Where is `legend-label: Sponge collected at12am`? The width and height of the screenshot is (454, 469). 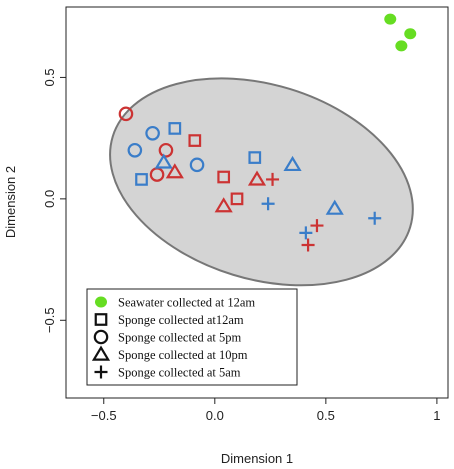 legend-label: Sponge collected at12am is located at coordinates (181, 320).